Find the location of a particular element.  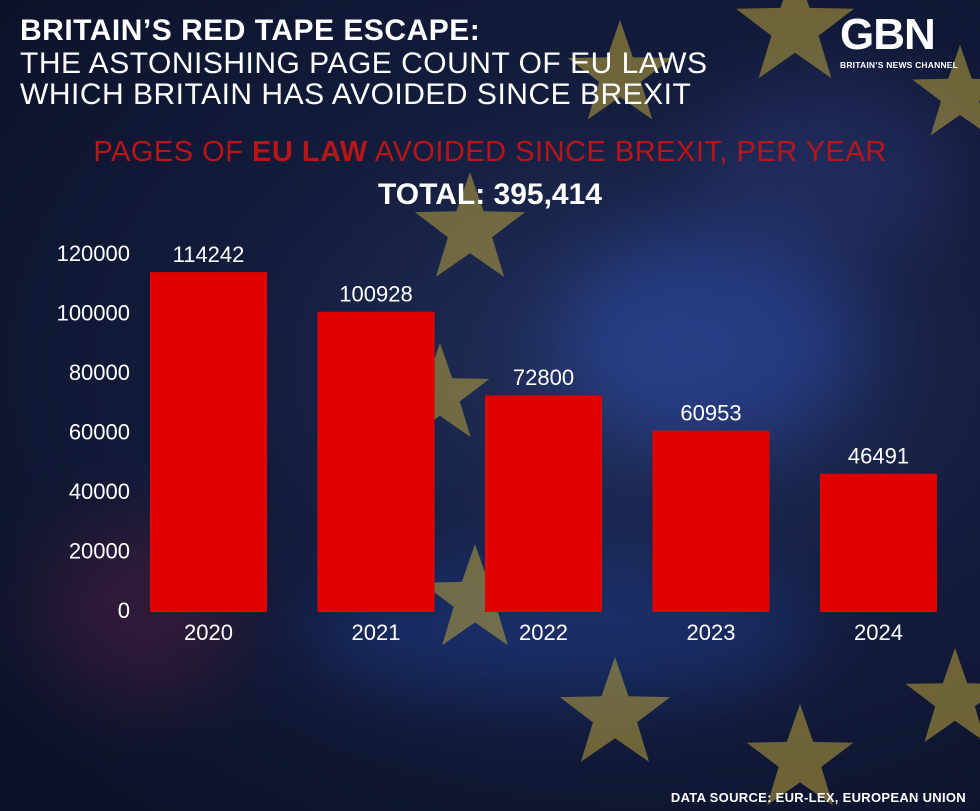

x-tick-label: 2022 is located at coordinates (543, 632).